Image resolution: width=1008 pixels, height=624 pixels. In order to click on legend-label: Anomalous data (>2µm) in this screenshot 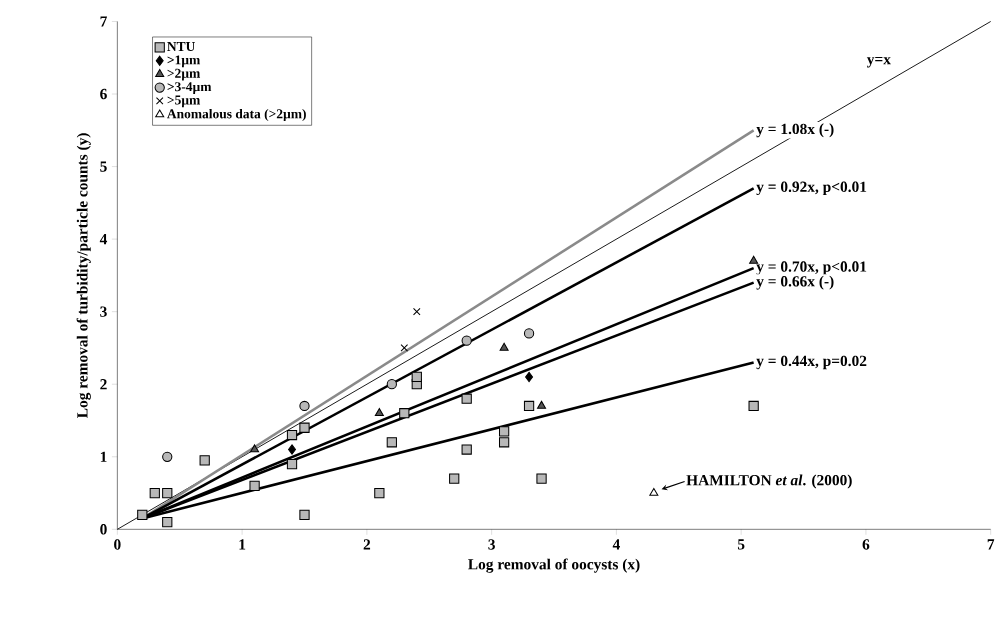, I will do `click(236, 114)`.